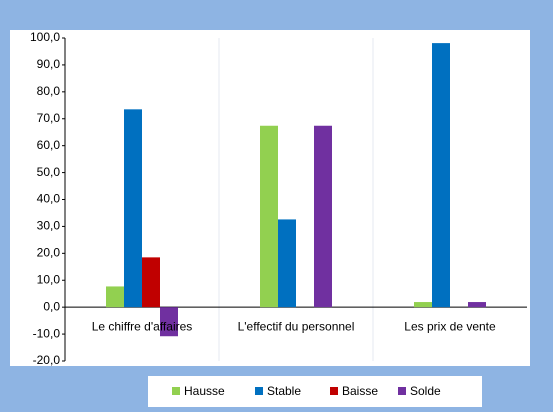 The image size is (553, 412). What do you see at coordinates (296, 326) in the screenshot?
I see `x-tick-label: L'effectif du personnel` at bounding box center [296, 326].